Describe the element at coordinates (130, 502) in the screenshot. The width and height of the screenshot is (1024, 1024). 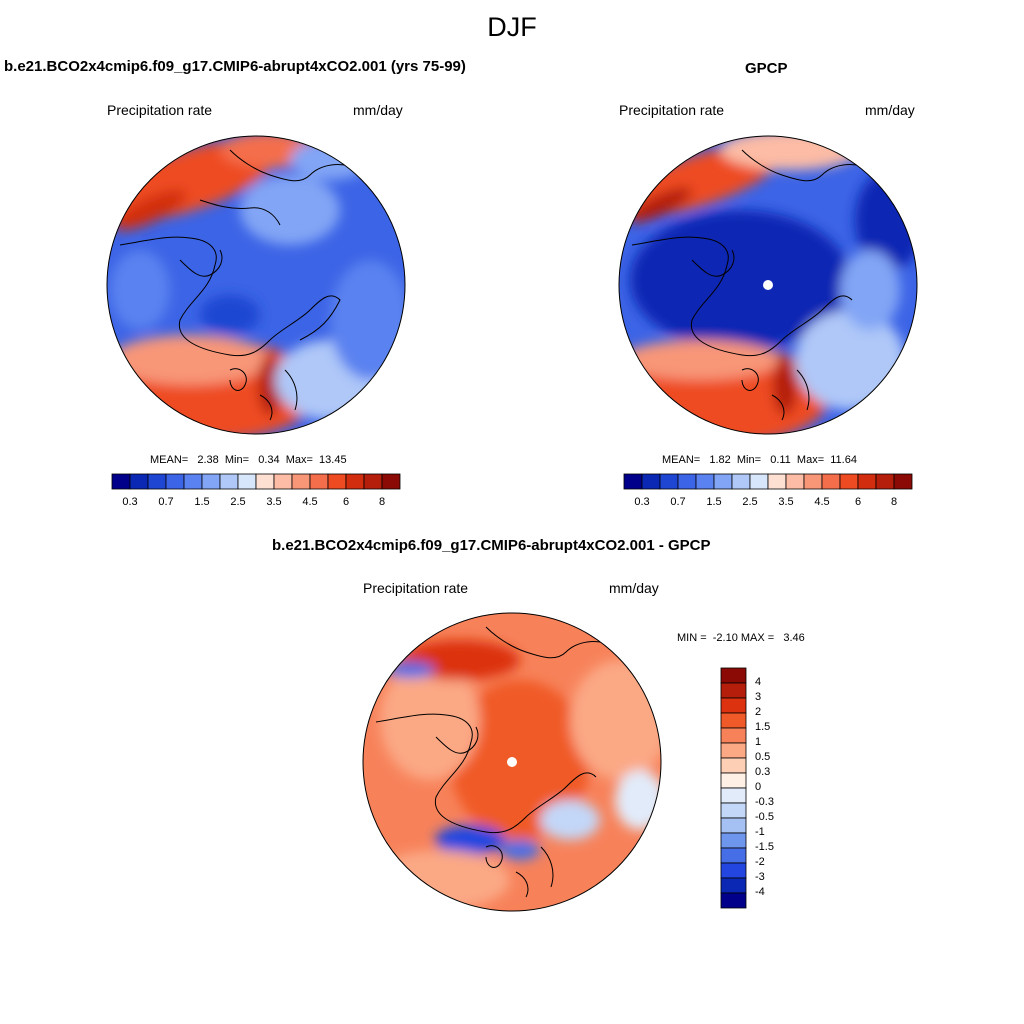
I see `colorbar-model-tick-label: 0.3` at that location.